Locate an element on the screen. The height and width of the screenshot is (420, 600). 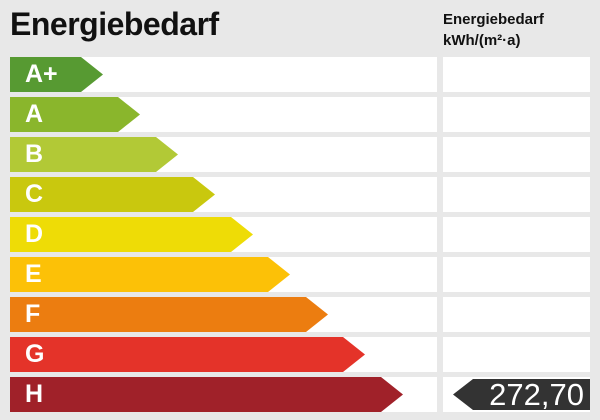
row-track-left: E is located at coordinates (223, 274).